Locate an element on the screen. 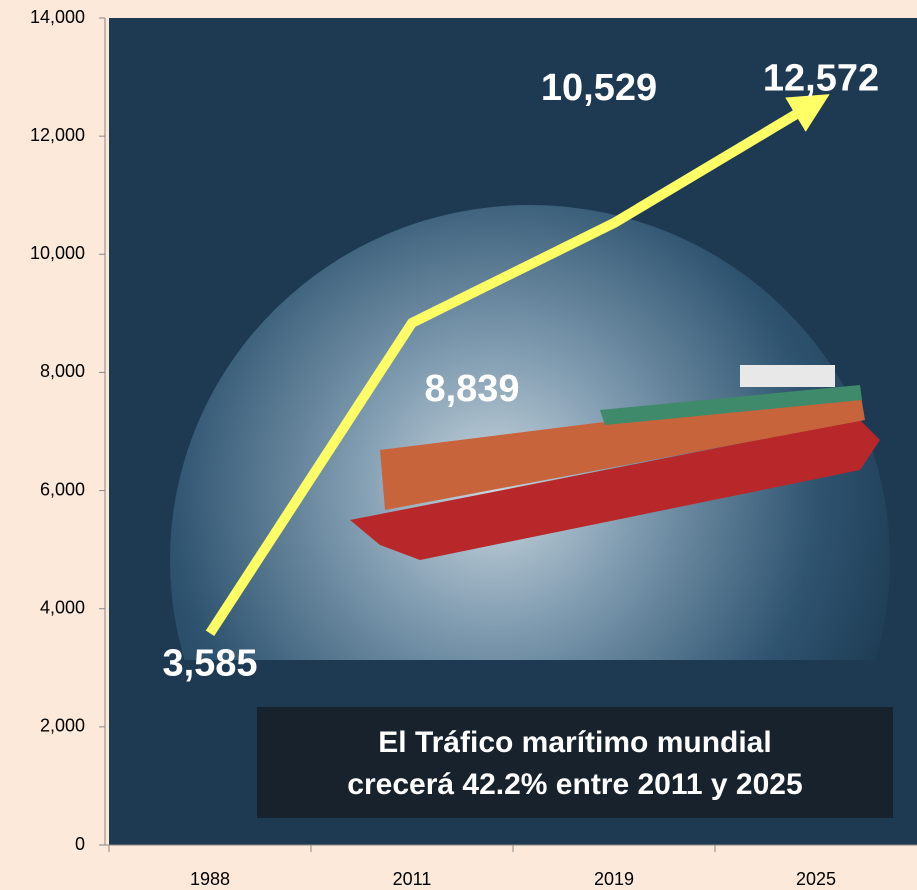 This screenshot has height=890, width=917. x-tick-label: 1988 is located at coordinates (210, 879).